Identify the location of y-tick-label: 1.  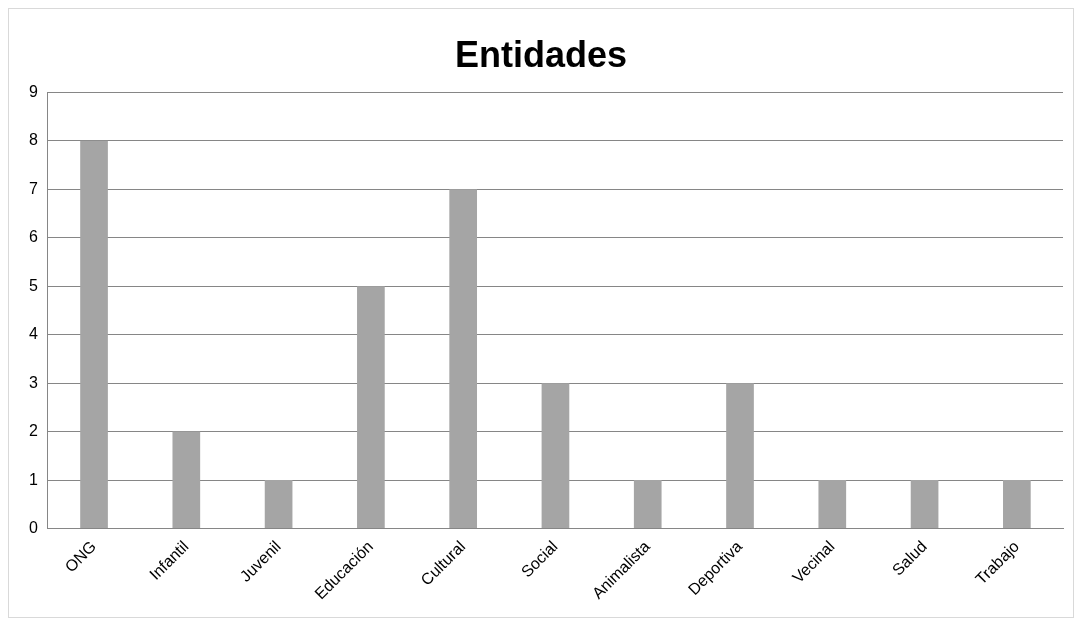
(33, 479).